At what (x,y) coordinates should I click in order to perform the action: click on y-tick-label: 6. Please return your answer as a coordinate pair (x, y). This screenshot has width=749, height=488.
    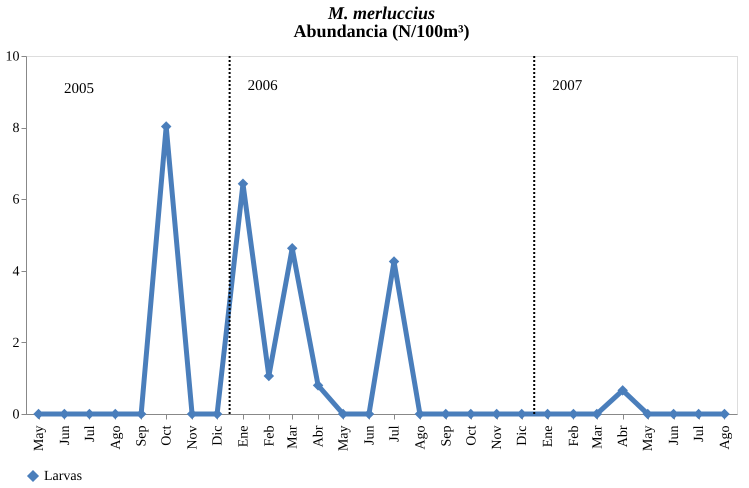
    Looking at the image, I should click on (16, 200).